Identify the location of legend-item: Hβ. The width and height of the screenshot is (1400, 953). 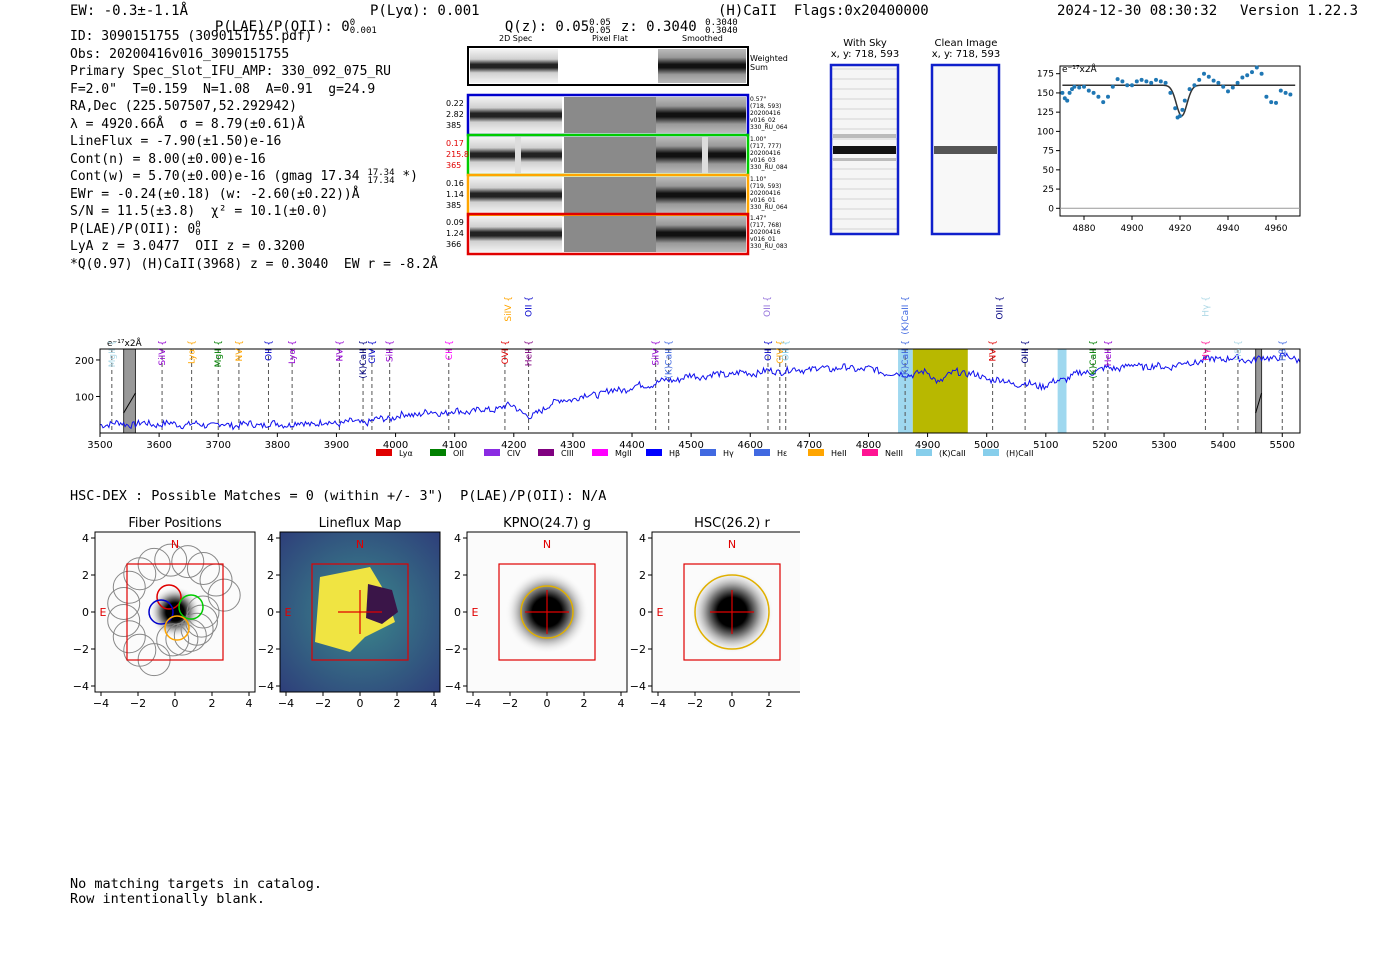
(663, 453).